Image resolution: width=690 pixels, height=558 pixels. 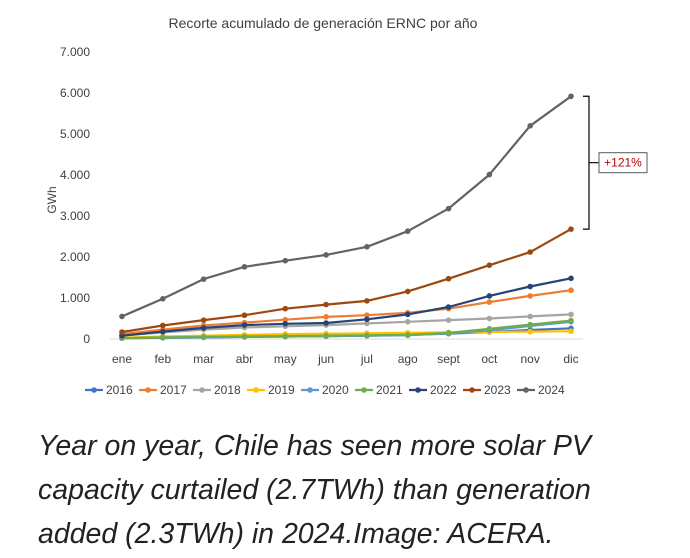 I want to click on series-2023, so click(x=346, y=280).